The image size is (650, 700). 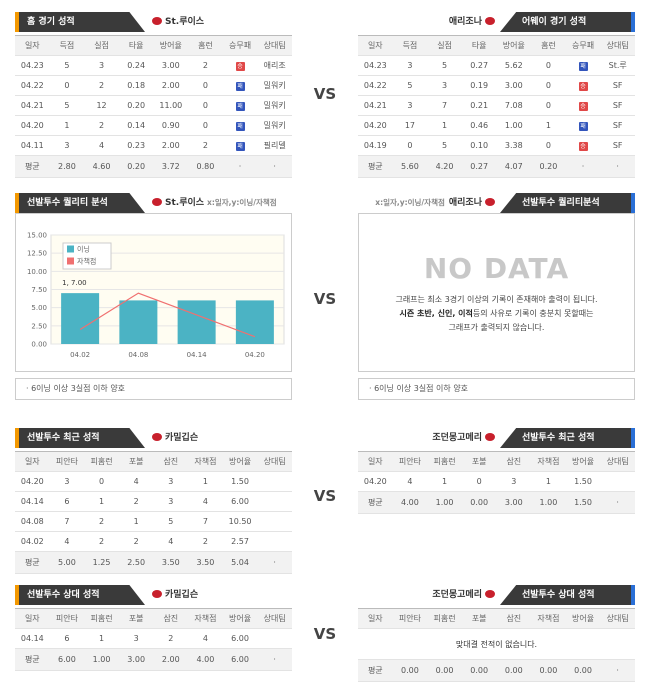 I want to click on average-row: 평균 5.00 1.25 2.50 3.50 3.50 5.04 ·, so click(x=153, y=562).